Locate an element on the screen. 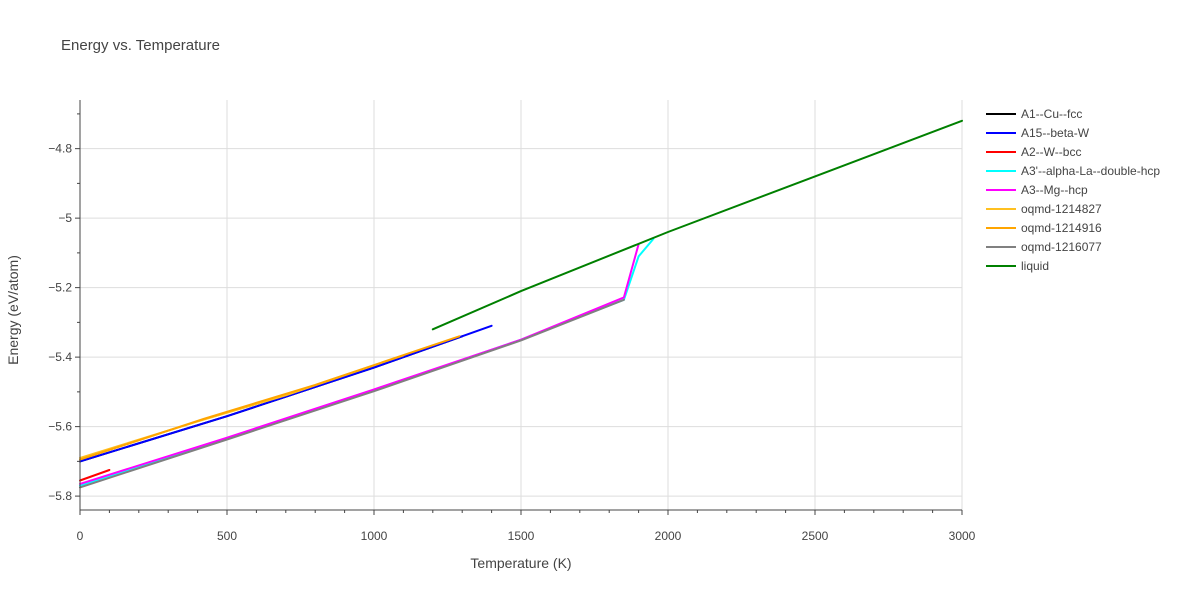  series-line-a15-beta-w is located at coordinates (286, 393).